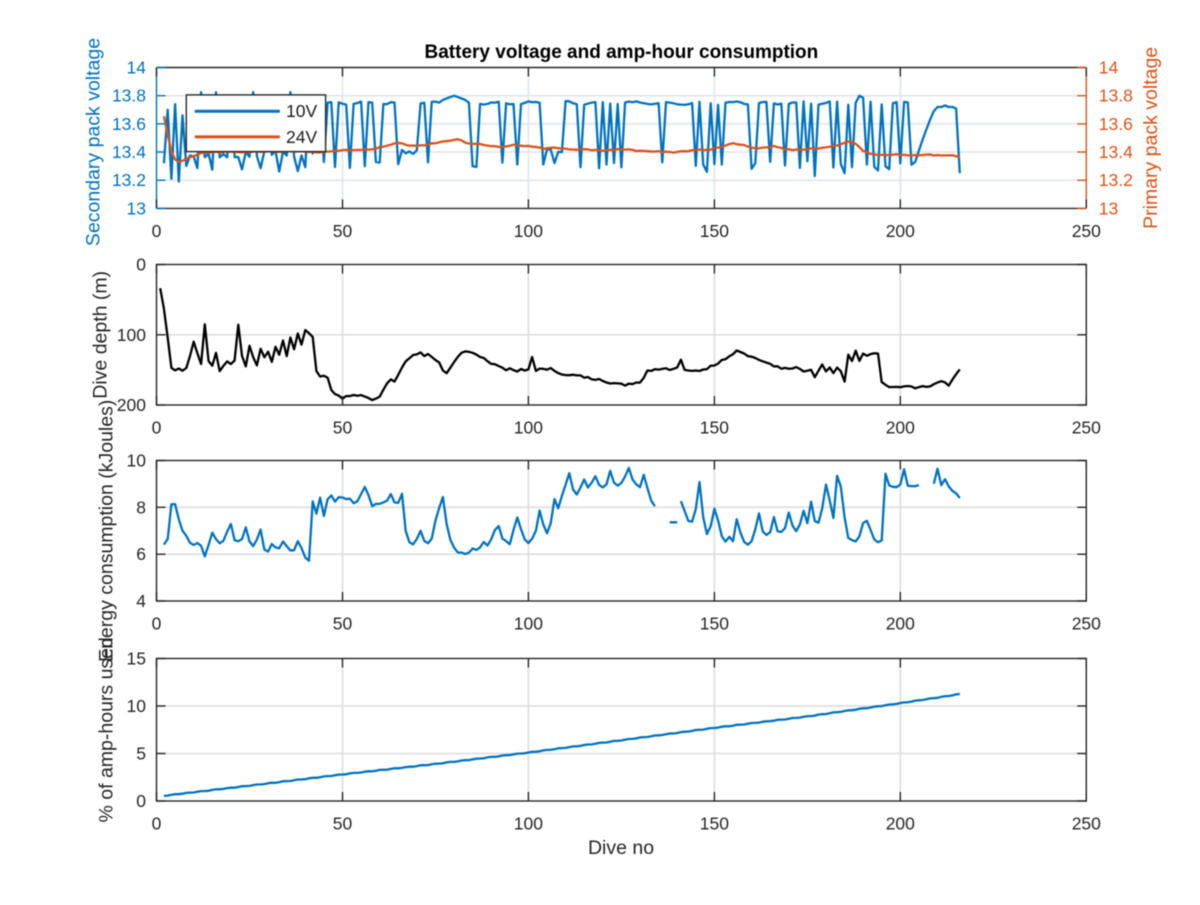  I want to click on svg-text: 24V, so click(301, 137).